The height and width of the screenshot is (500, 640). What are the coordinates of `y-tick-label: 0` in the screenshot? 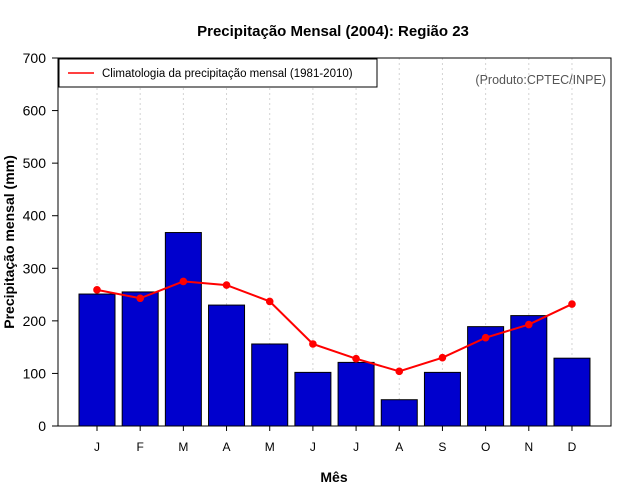 It's located at (42, 426).